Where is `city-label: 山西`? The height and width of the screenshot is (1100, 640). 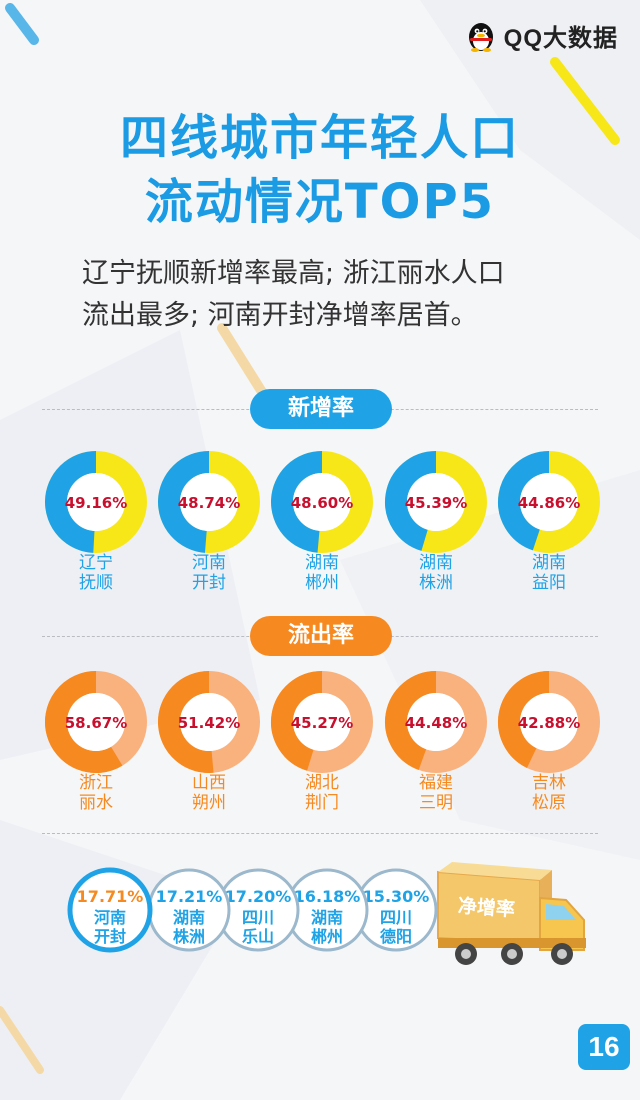
city-label: 山西 is located at coordinates (209, 783).